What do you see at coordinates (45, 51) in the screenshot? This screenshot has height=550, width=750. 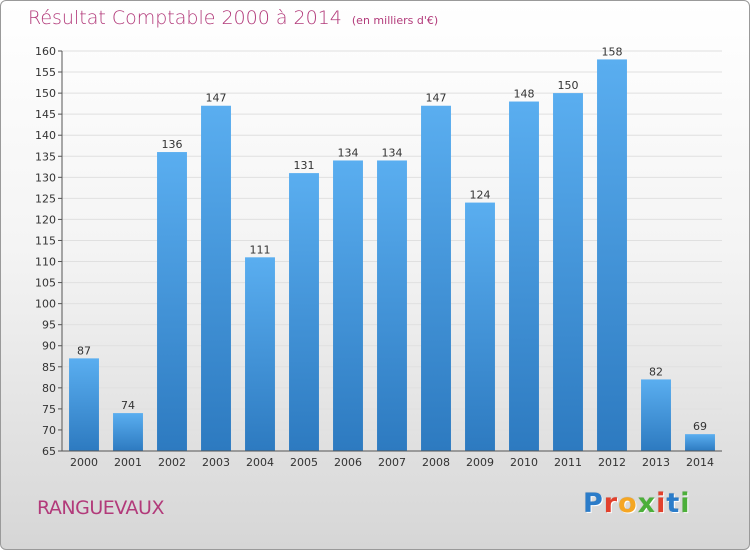 I see `y-tick-label: 160` at bounding box center [45, 51].